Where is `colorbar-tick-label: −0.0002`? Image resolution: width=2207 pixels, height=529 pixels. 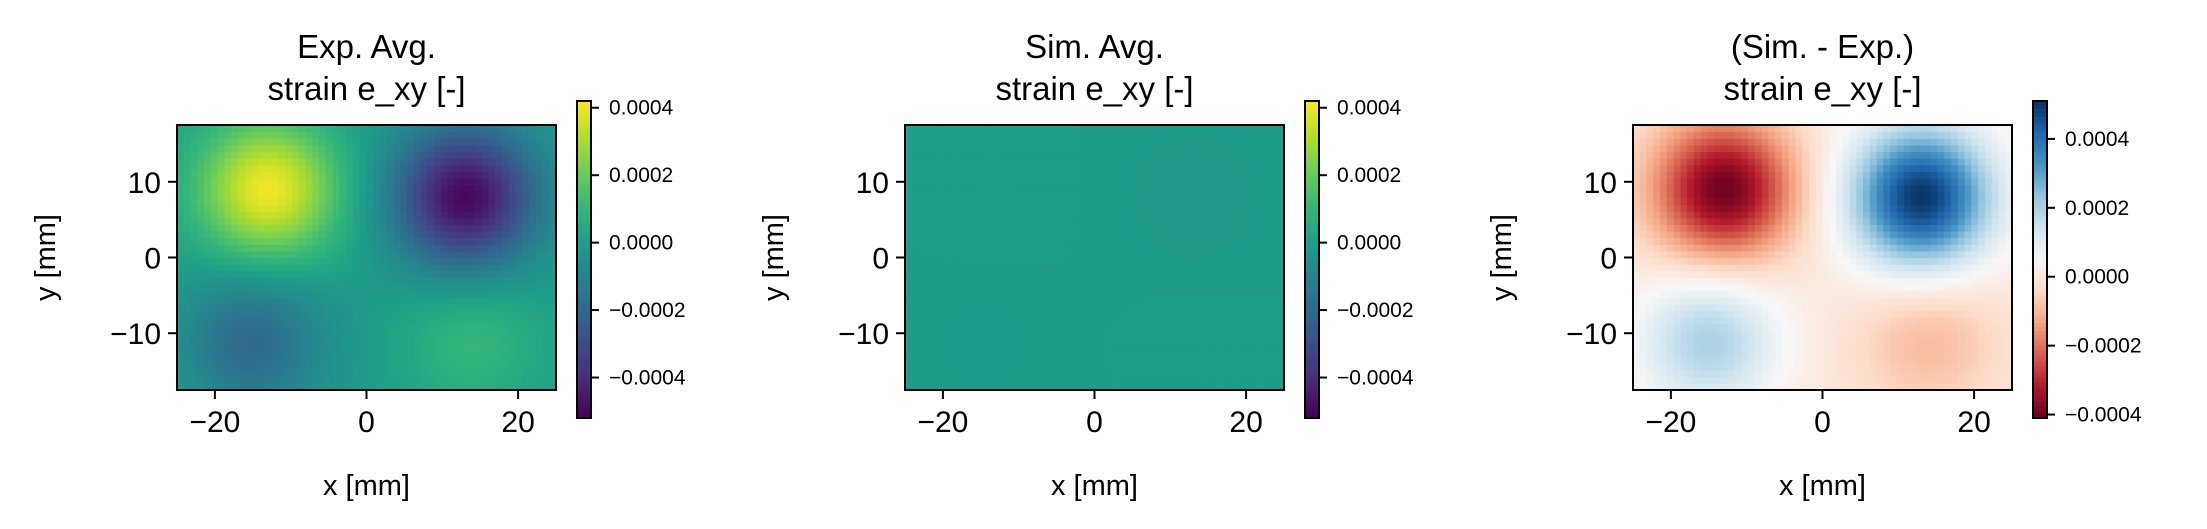 colorbar-tick-label: −0.0002 is located at coordinates (647, 310).